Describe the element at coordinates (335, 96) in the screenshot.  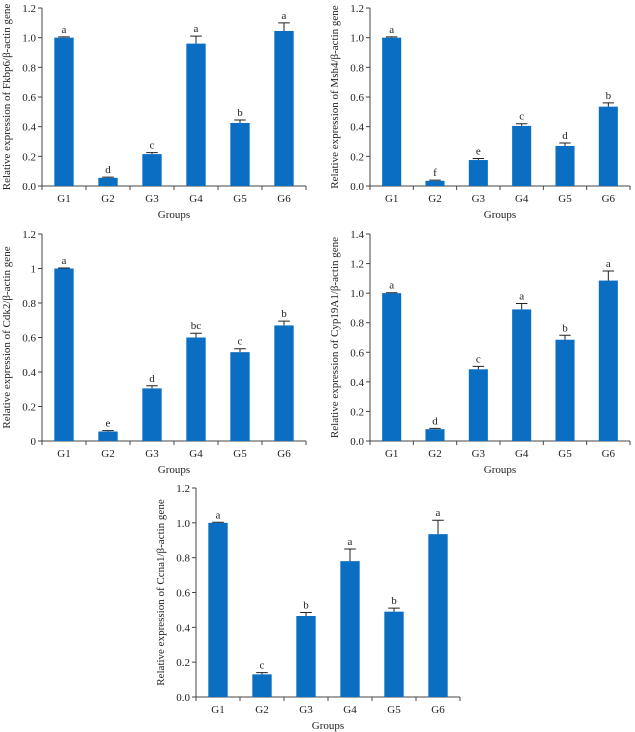
I see `y-axis-title: Relative expression of Msh4/β-actin gene` at that location.